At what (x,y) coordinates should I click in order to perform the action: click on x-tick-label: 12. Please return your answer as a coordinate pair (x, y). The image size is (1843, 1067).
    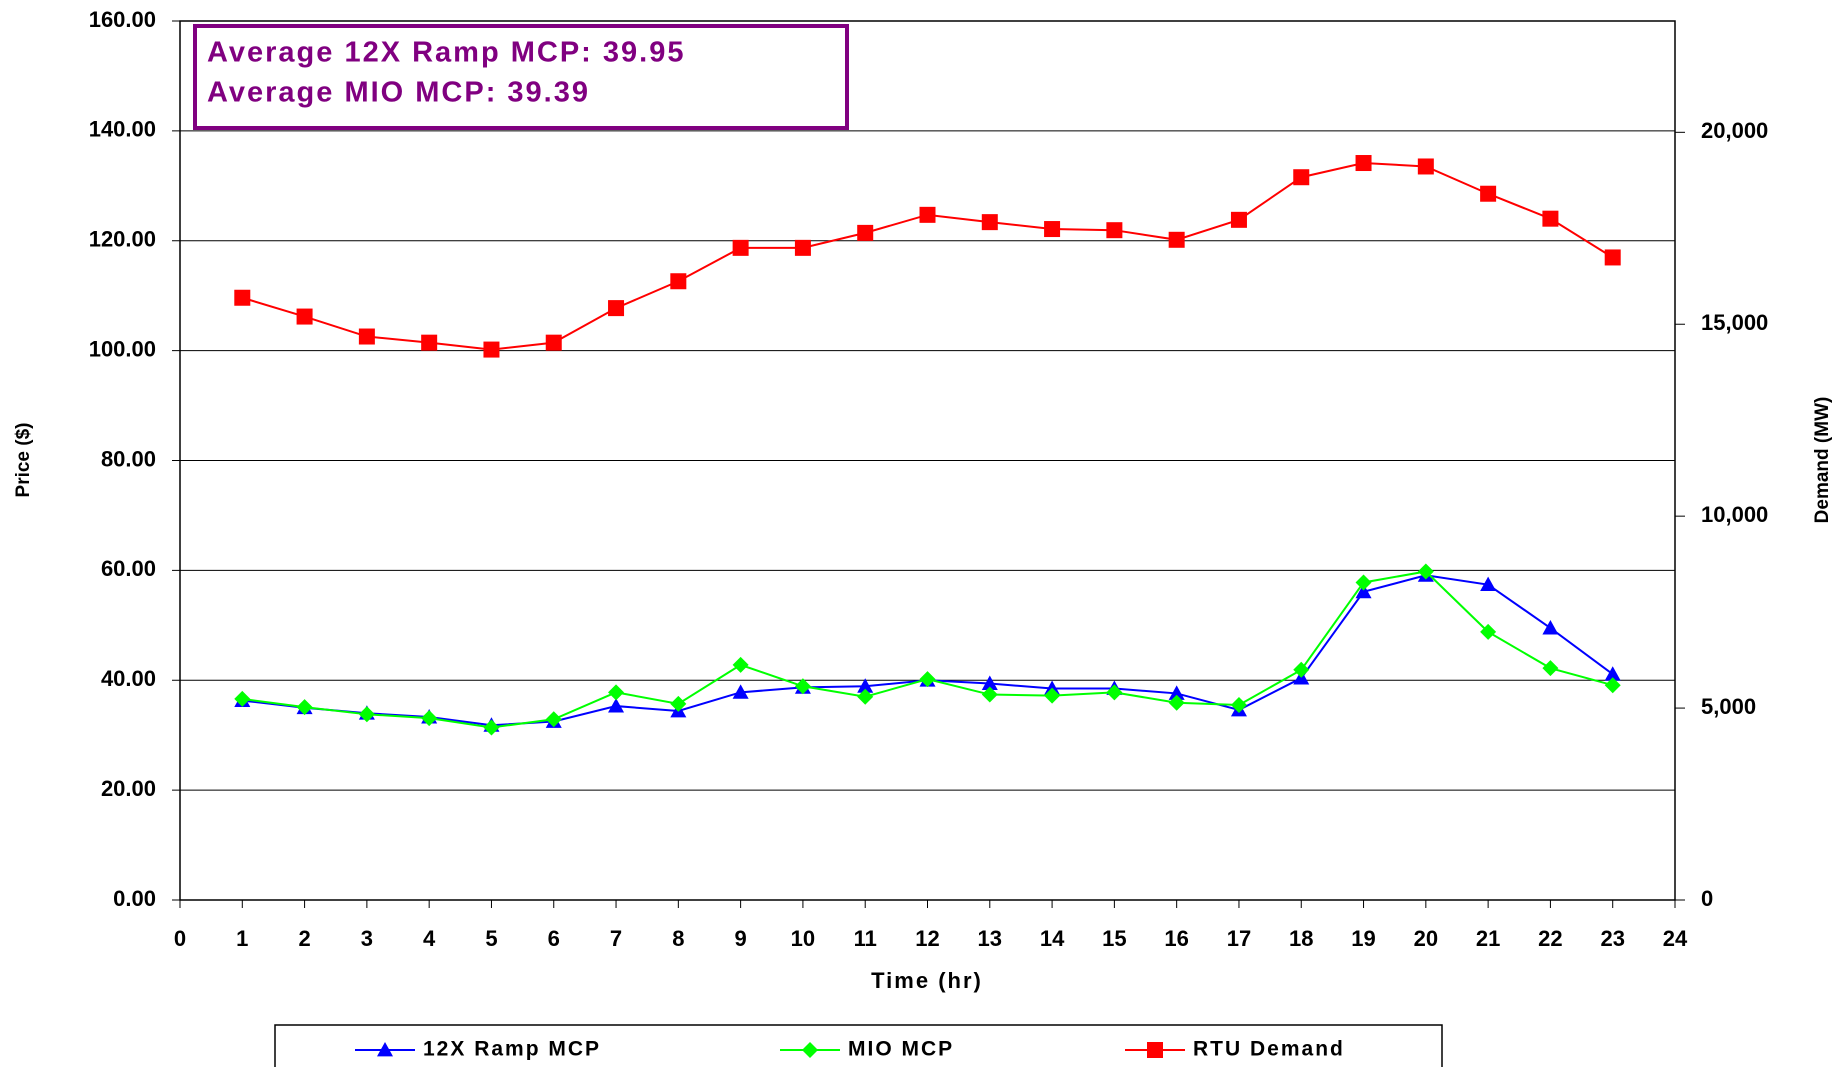
    Looking at the image, I should click on (927, 938).